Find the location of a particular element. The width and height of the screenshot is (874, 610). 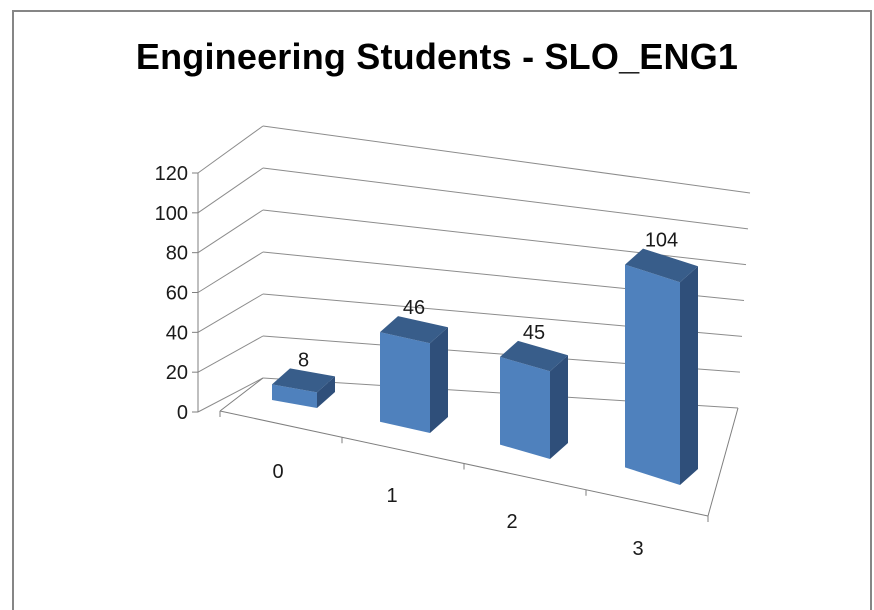

y-tick-label: 40 is located at coordinates (177, 333).